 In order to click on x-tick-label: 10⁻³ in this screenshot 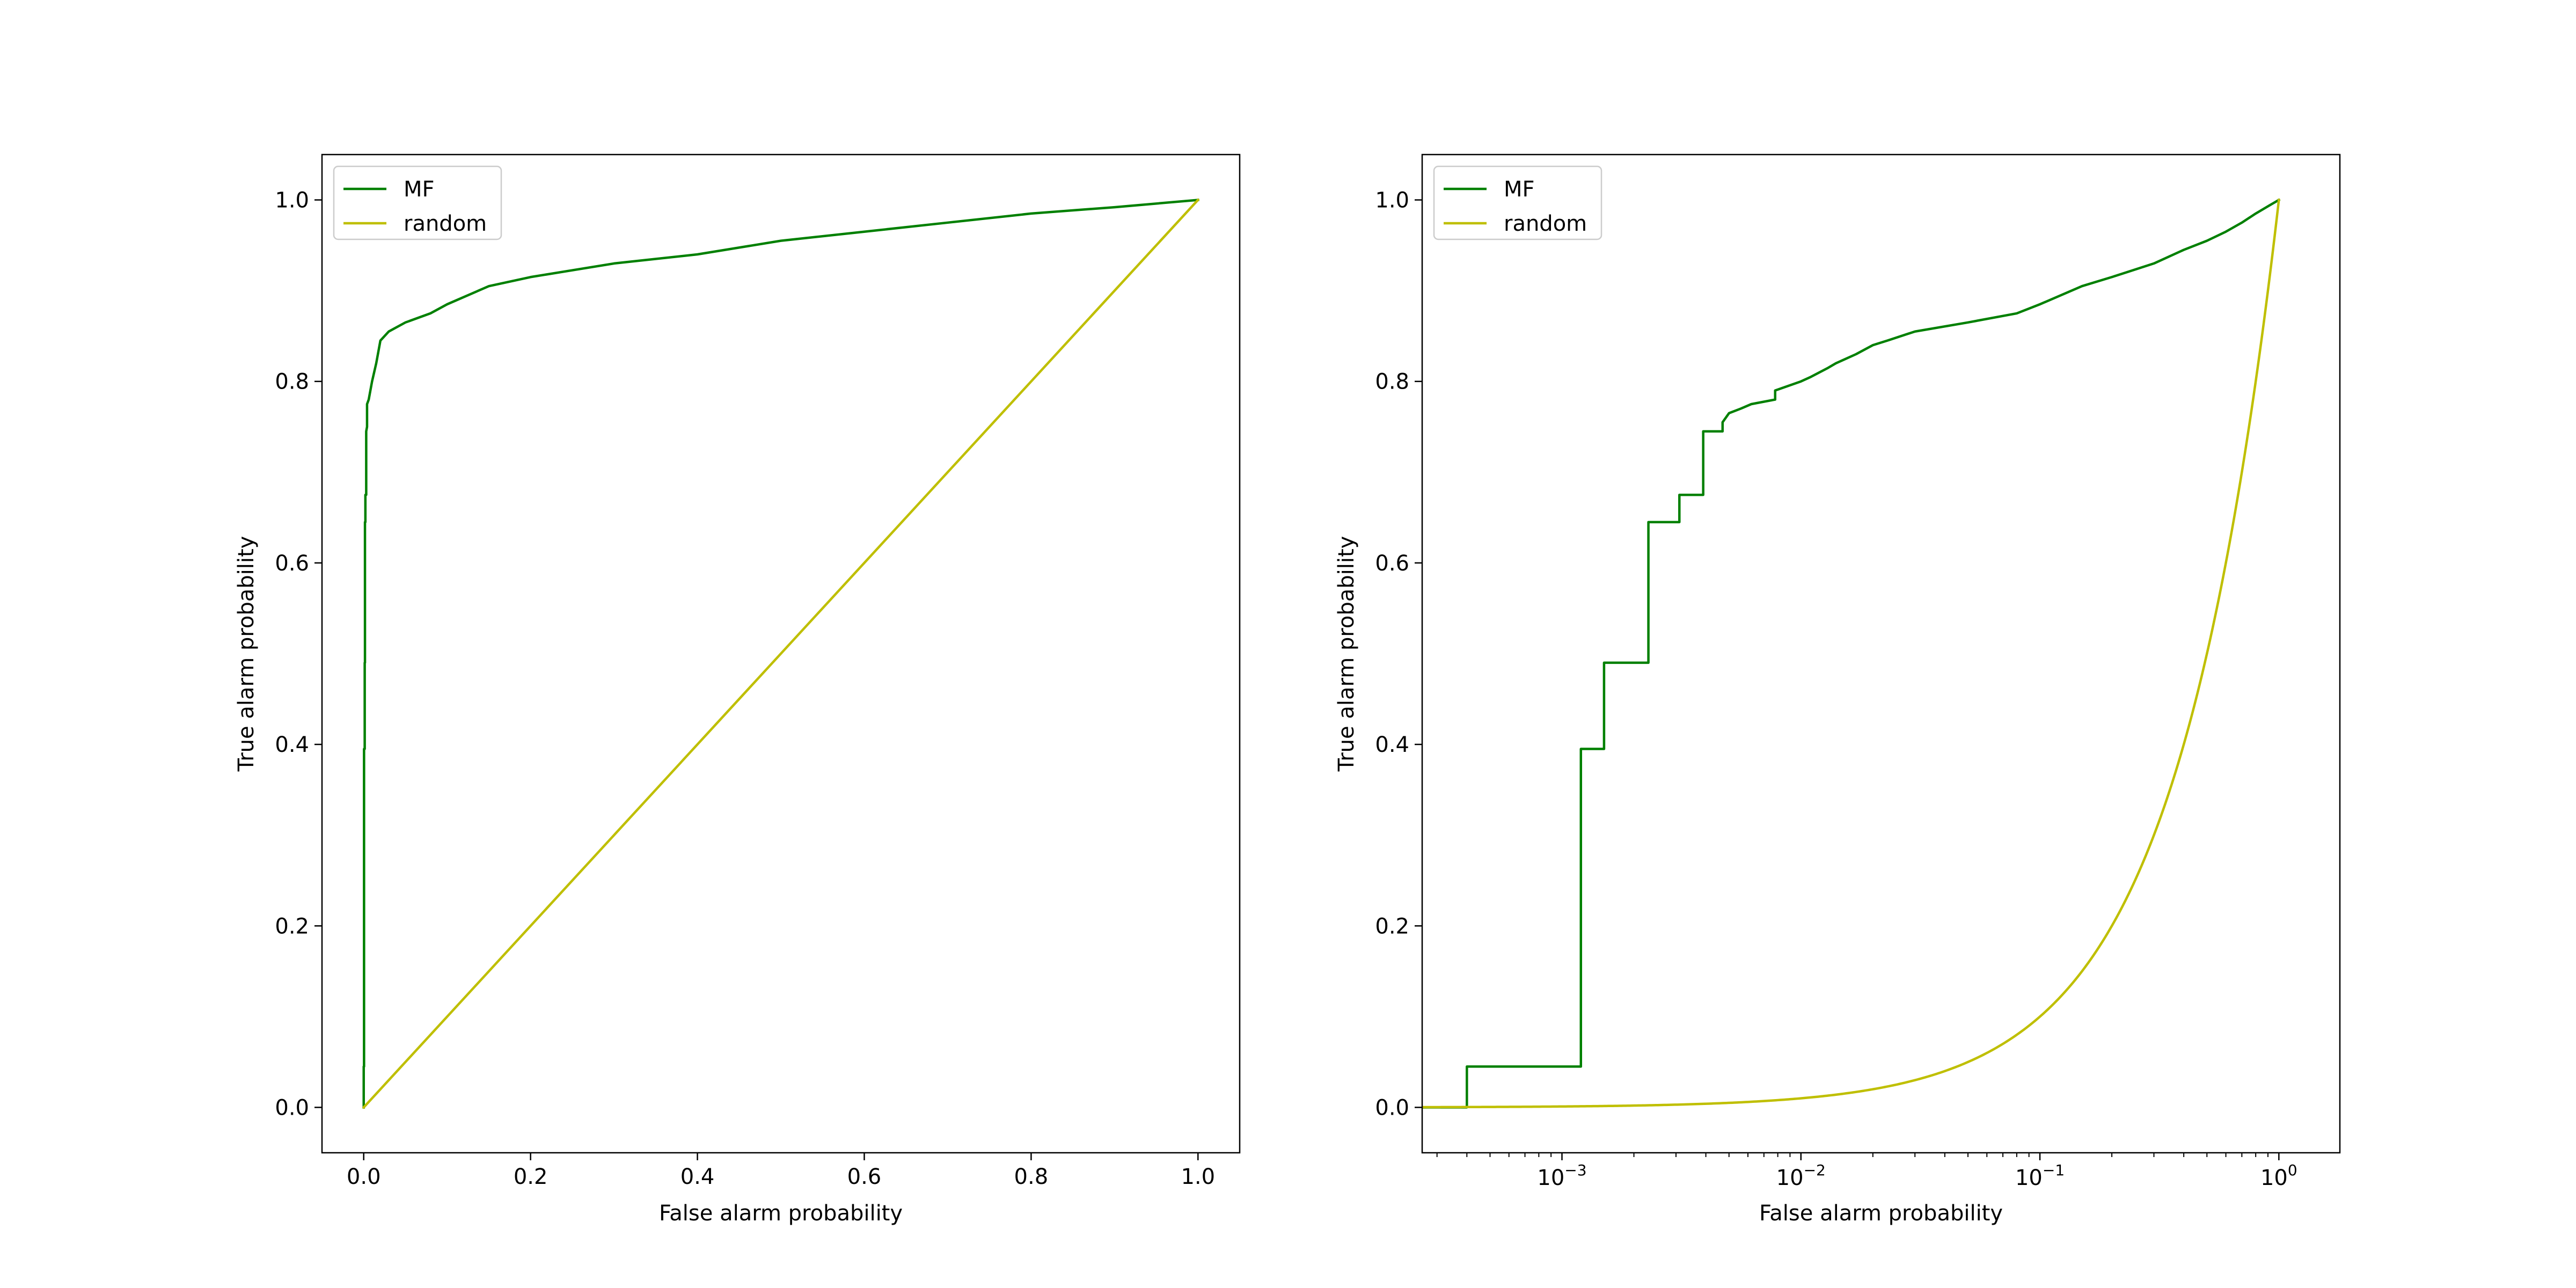, I will do `click(1561, 1175)`.